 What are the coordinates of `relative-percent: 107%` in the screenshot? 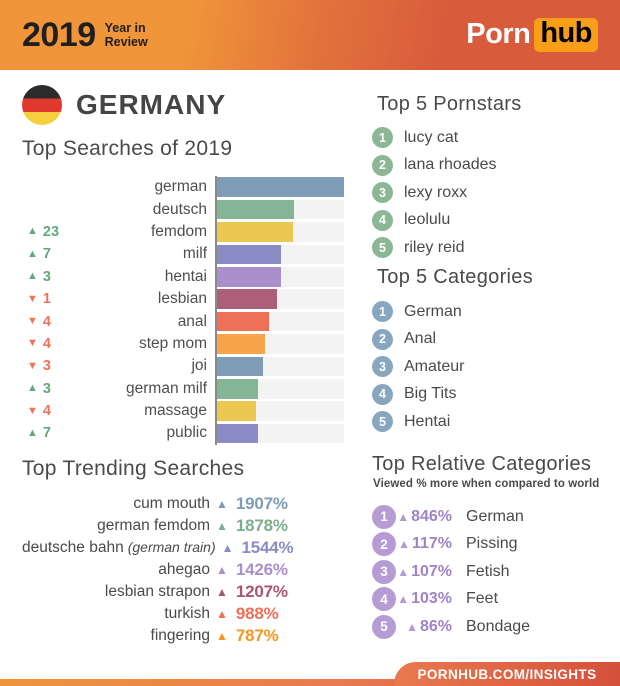 It's located at (431, 571).